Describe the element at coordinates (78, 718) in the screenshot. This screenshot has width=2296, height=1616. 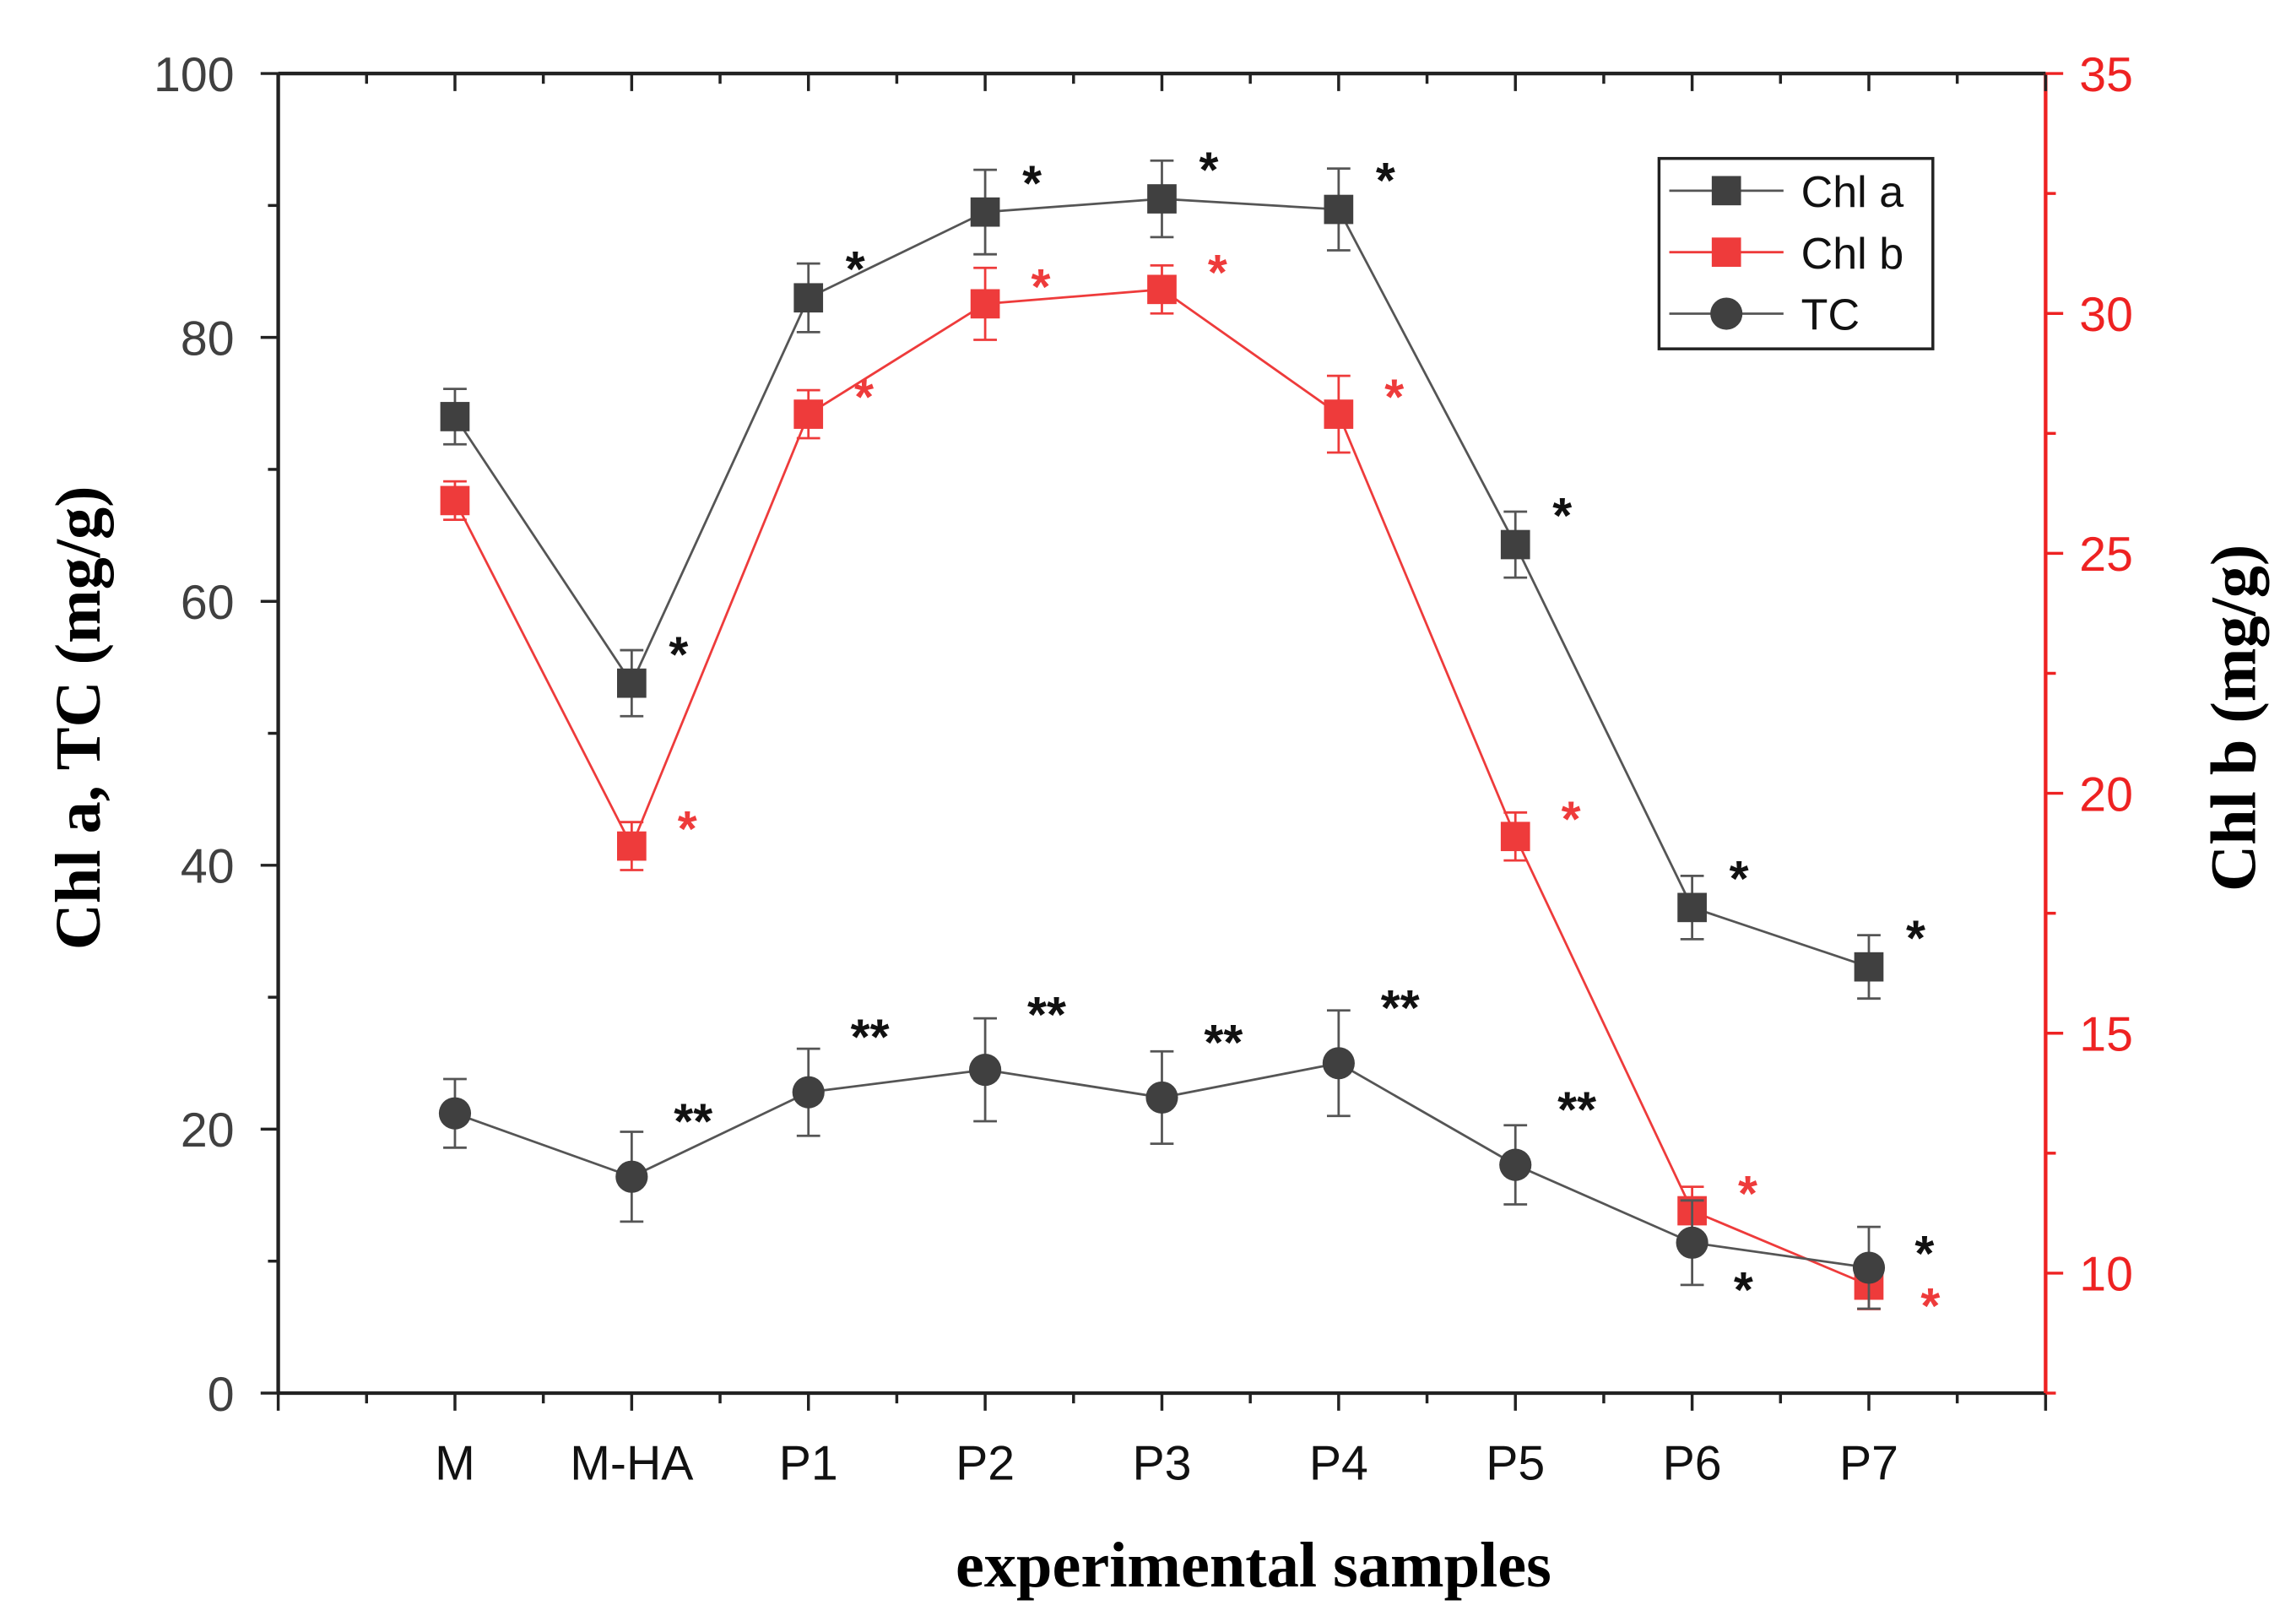
I see `y-axis-title: Chl a, TC (mg/g)` at that location.